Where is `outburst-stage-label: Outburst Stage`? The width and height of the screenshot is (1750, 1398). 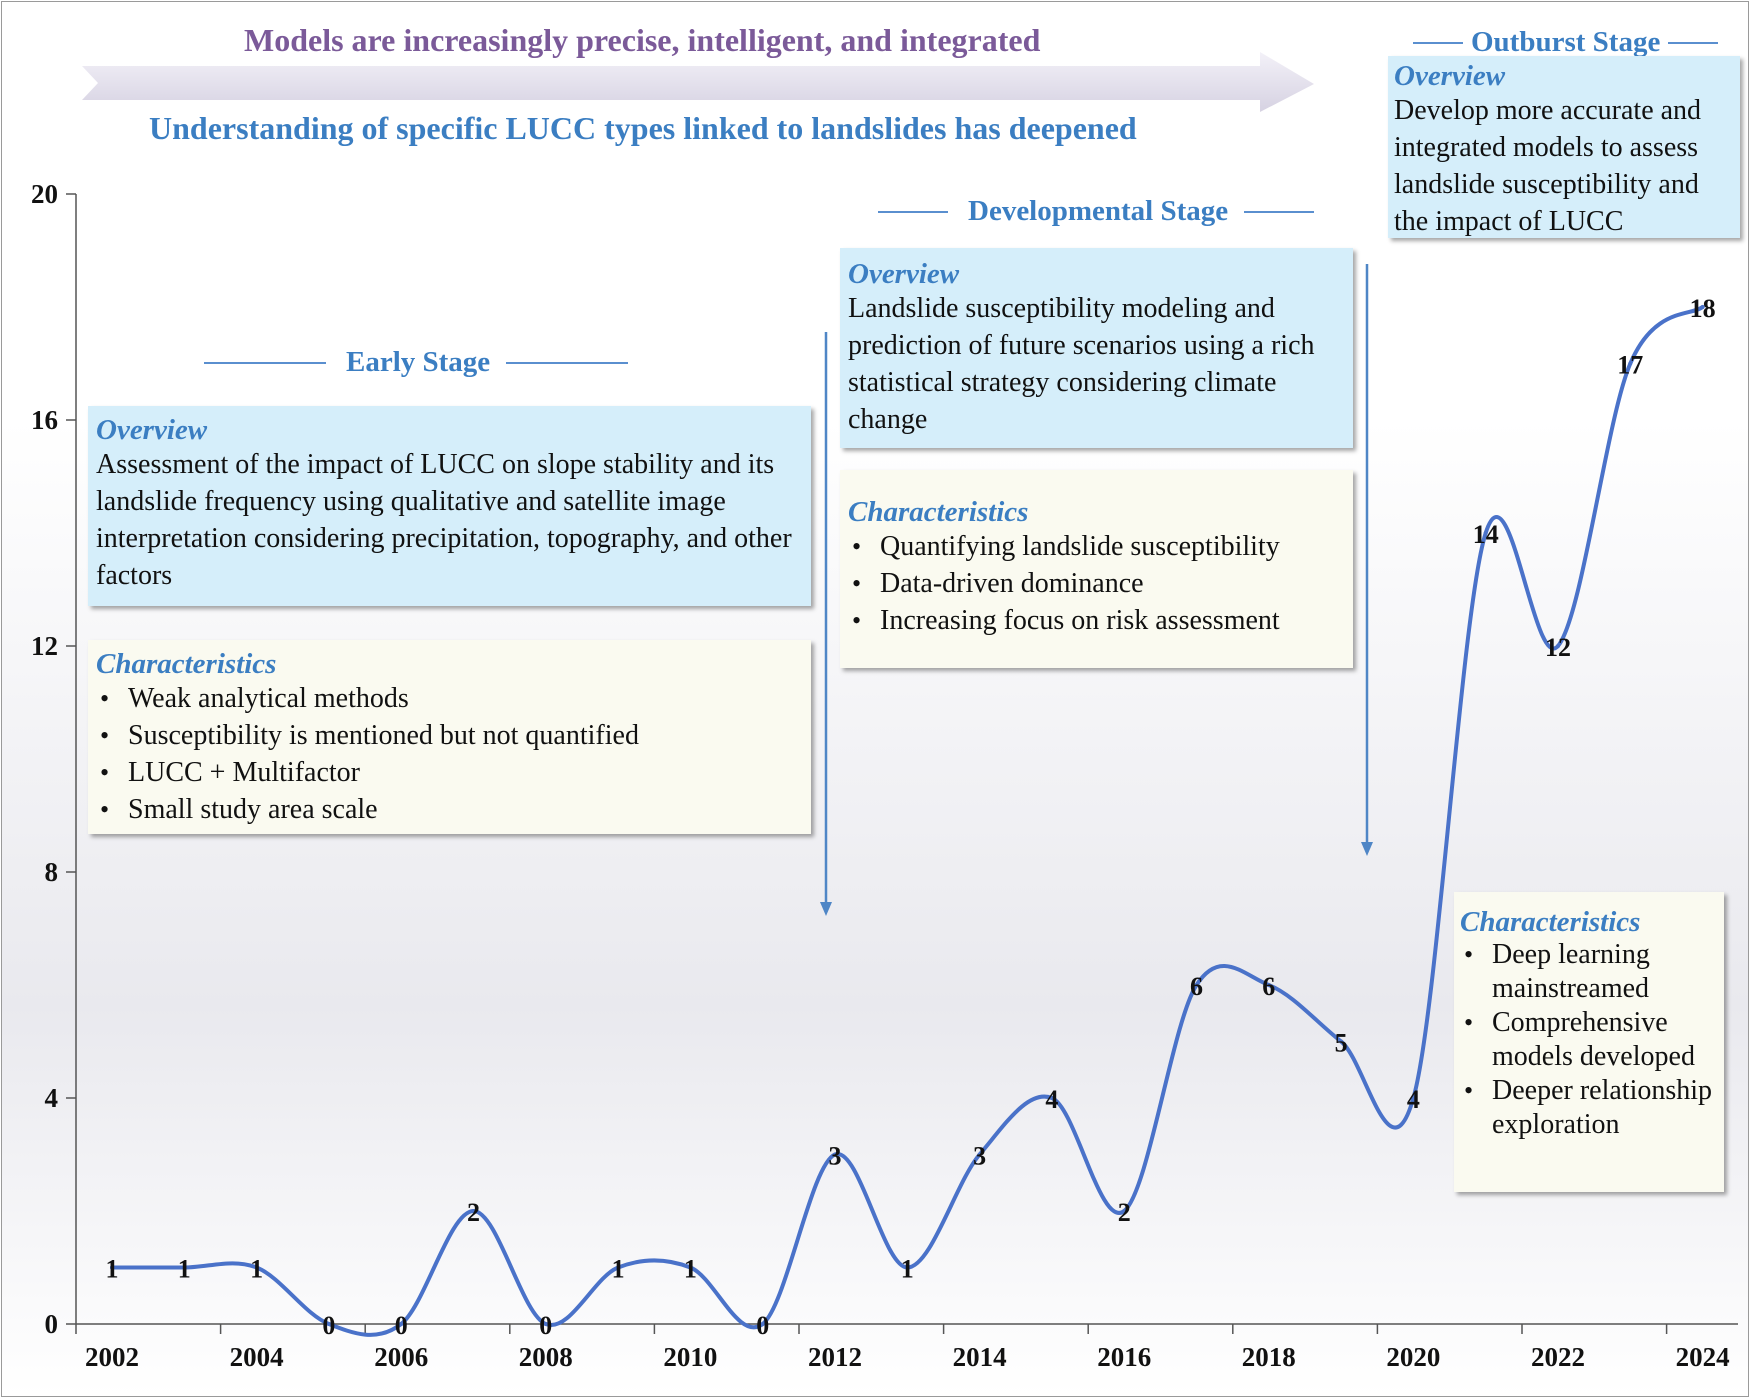 outburst-stage-label: Outburst Stage is located at coordinates (1566, 42).